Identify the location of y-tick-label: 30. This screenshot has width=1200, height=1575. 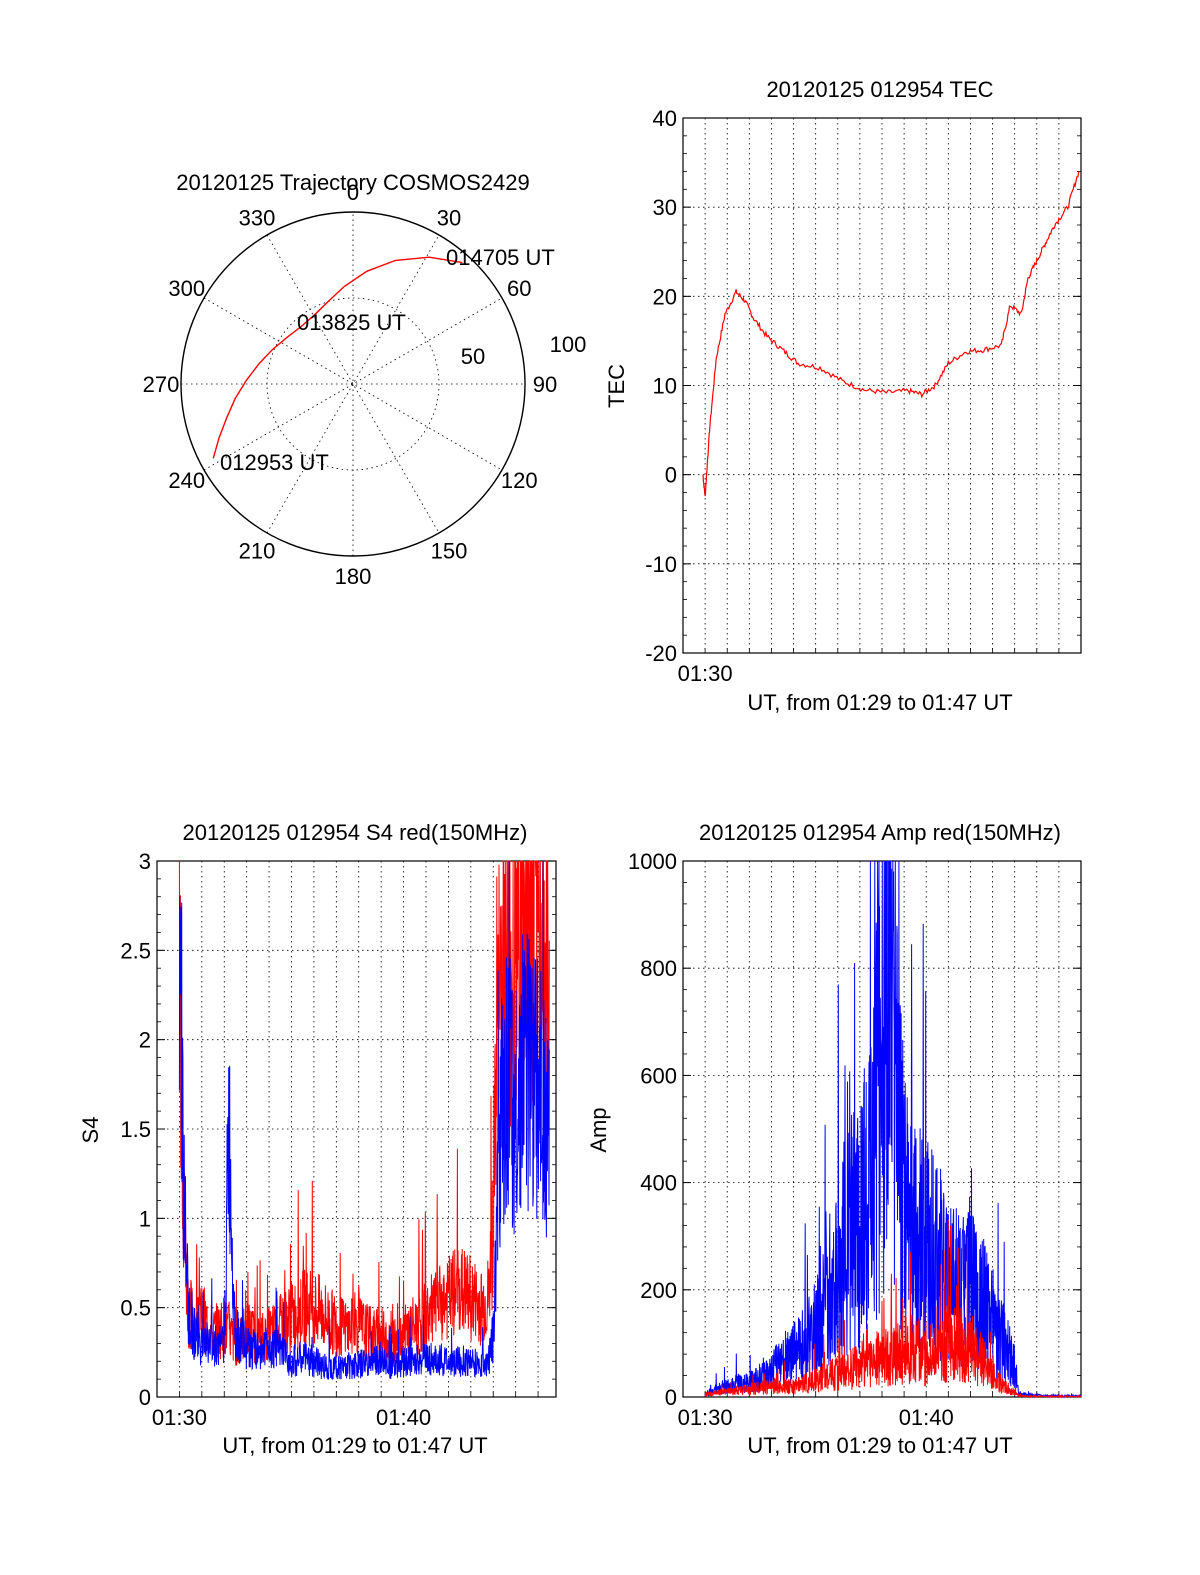
(665, 207).